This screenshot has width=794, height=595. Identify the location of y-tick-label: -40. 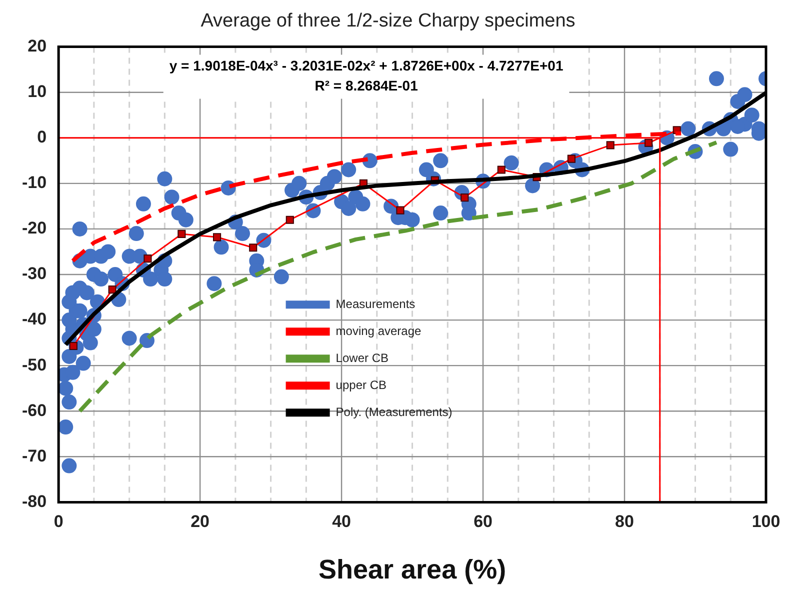
(34, 319).